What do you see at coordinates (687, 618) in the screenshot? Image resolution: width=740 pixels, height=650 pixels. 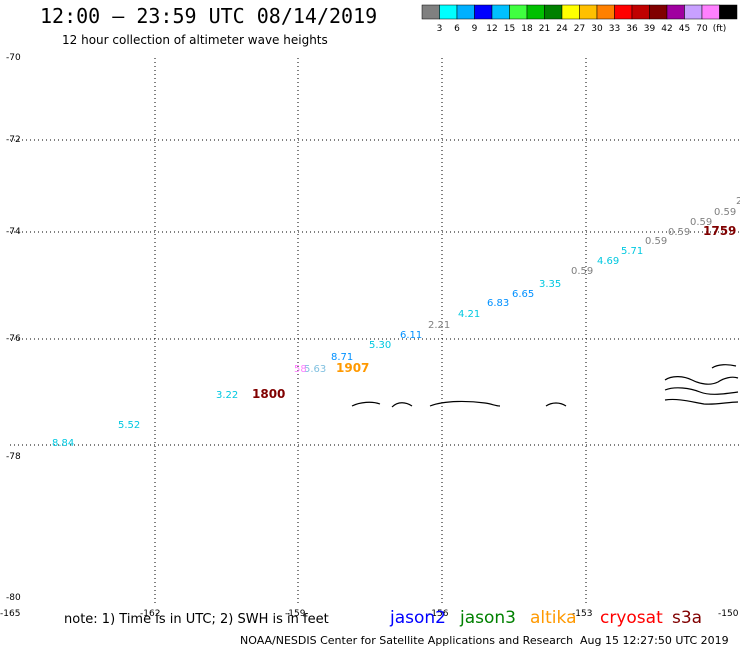 I see `legend-s3a: s3a` at bounding box center [687, 618].